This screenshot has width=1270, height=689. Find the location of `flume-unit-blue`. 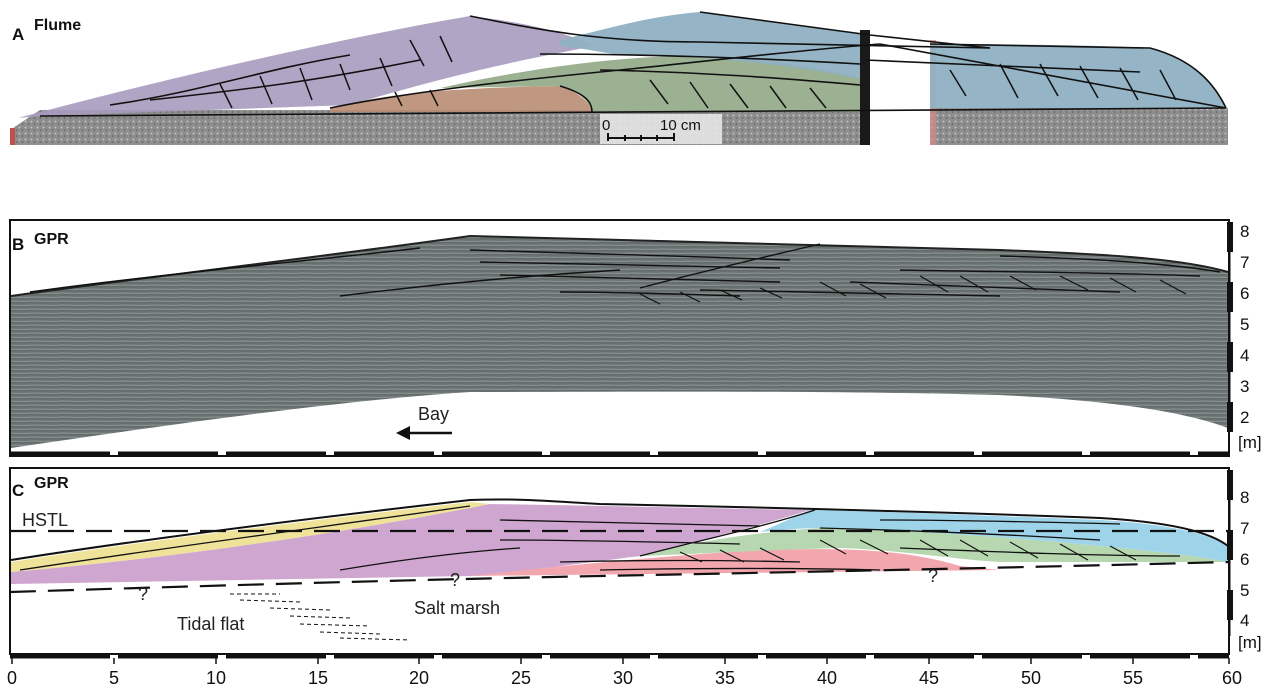

flume-unit-blue is located at coordinates (712, 46).